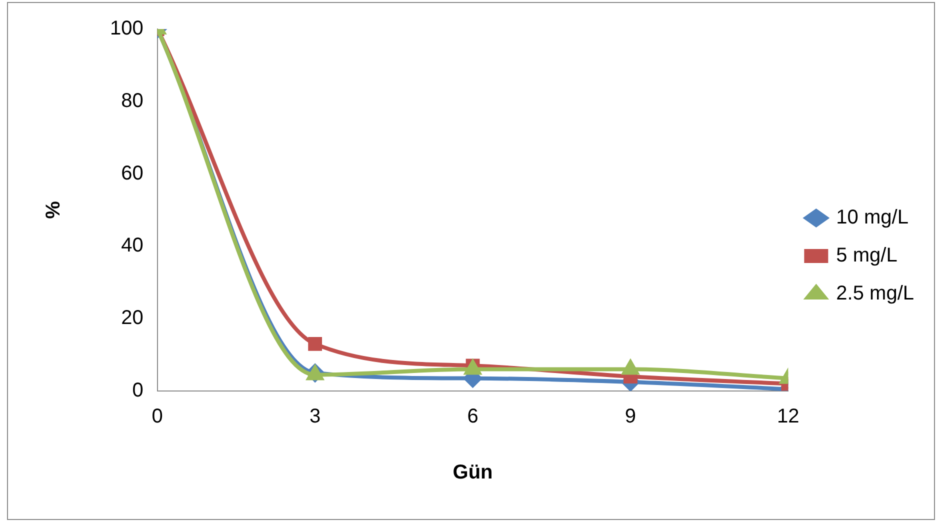  What do you see at coordinates (127, 29) in the screenshot?
I see `y-tick-label: 100` at bounding box center [127, 29].